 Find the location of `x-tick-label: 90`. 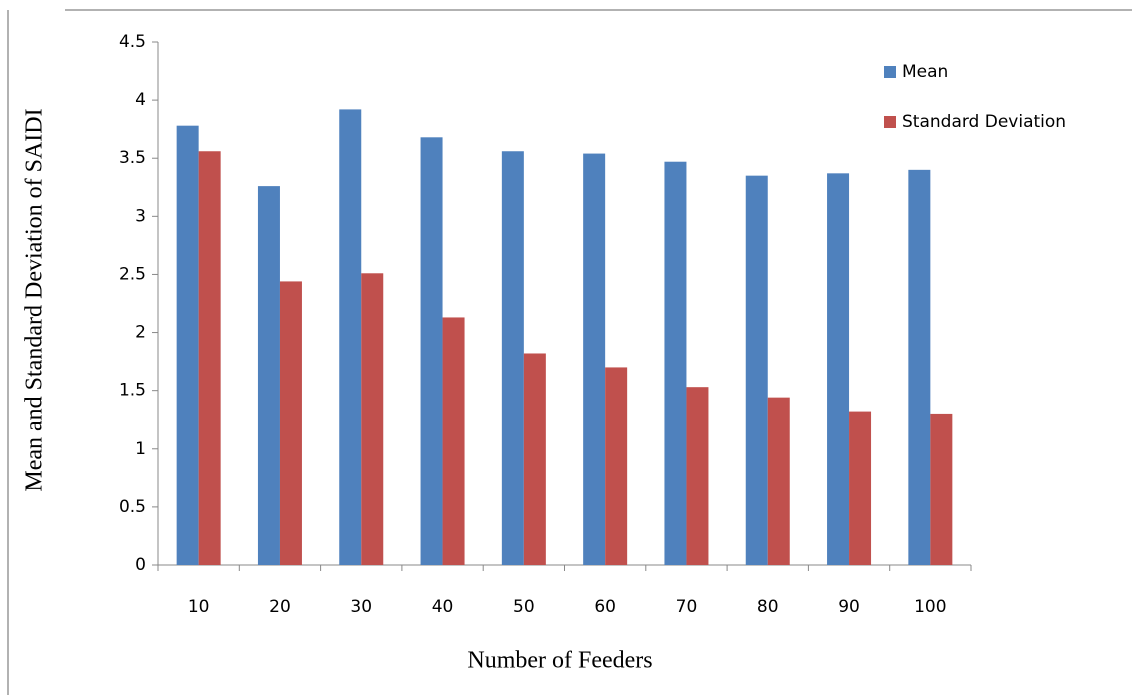

x-tick-label: 90 is located at coordinates (849, 607).